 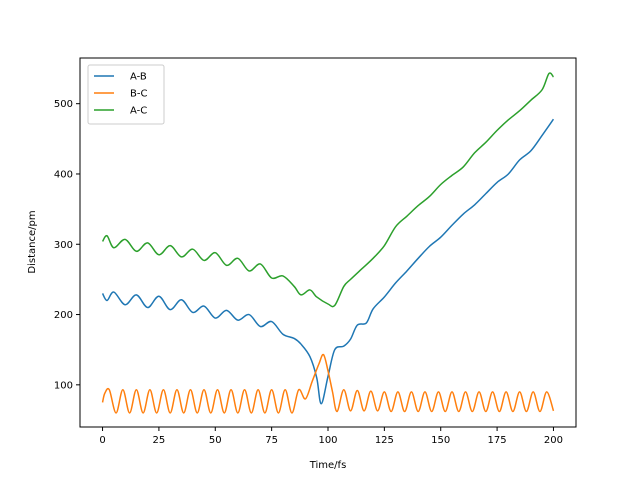 What do you see at coordinates (215, 440) in the screenshot?
I see `x-tick-label: 50` at bounding box center [215, 440].